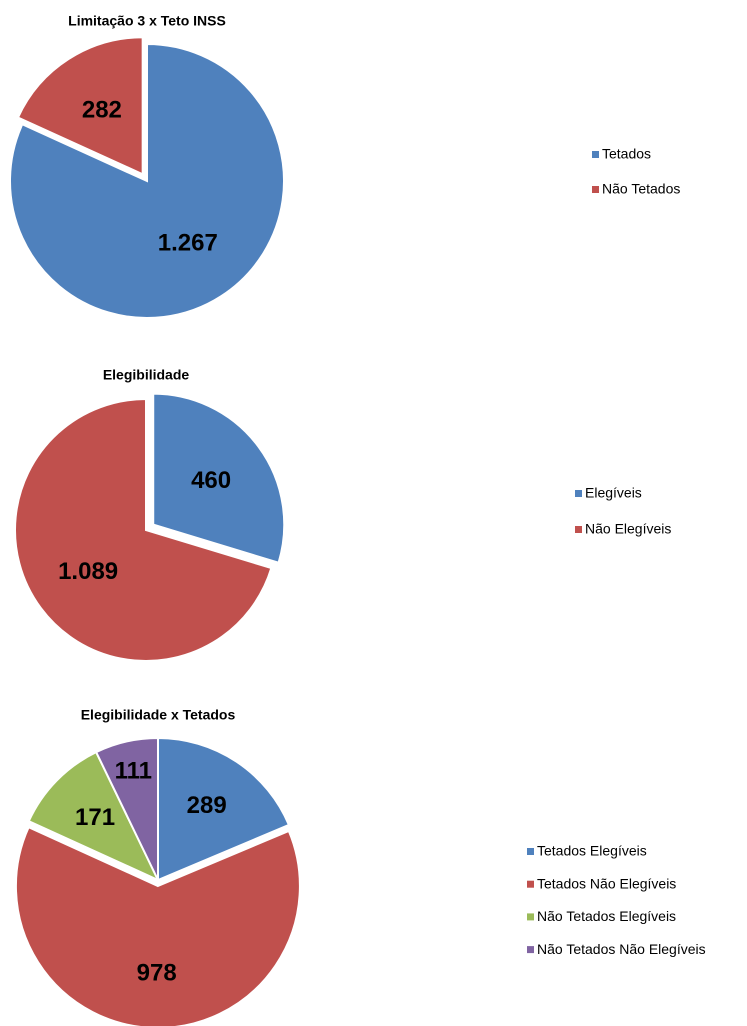  I want to click on chart-title: Elegibilidade x Tetados, so click(158, 715).